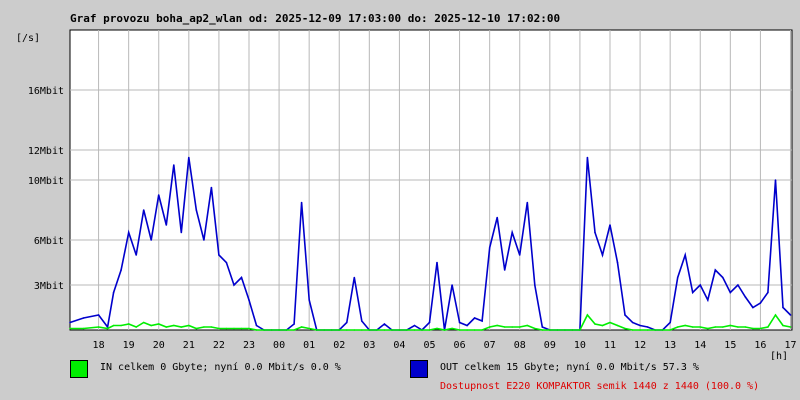 Image resolution: width=800 pixels, height=400 pixels. Describe the element at coordinates (339, 345) in the screenshot. I see `x-tick-label: 02` at that location.